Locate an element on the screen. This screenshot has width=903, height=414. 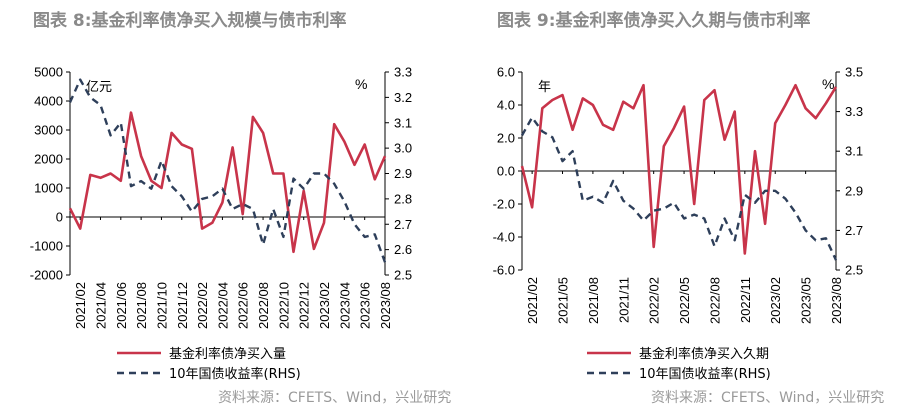
chart2-x-tick-label: 2022/11 is located at coordinates (745, 300).